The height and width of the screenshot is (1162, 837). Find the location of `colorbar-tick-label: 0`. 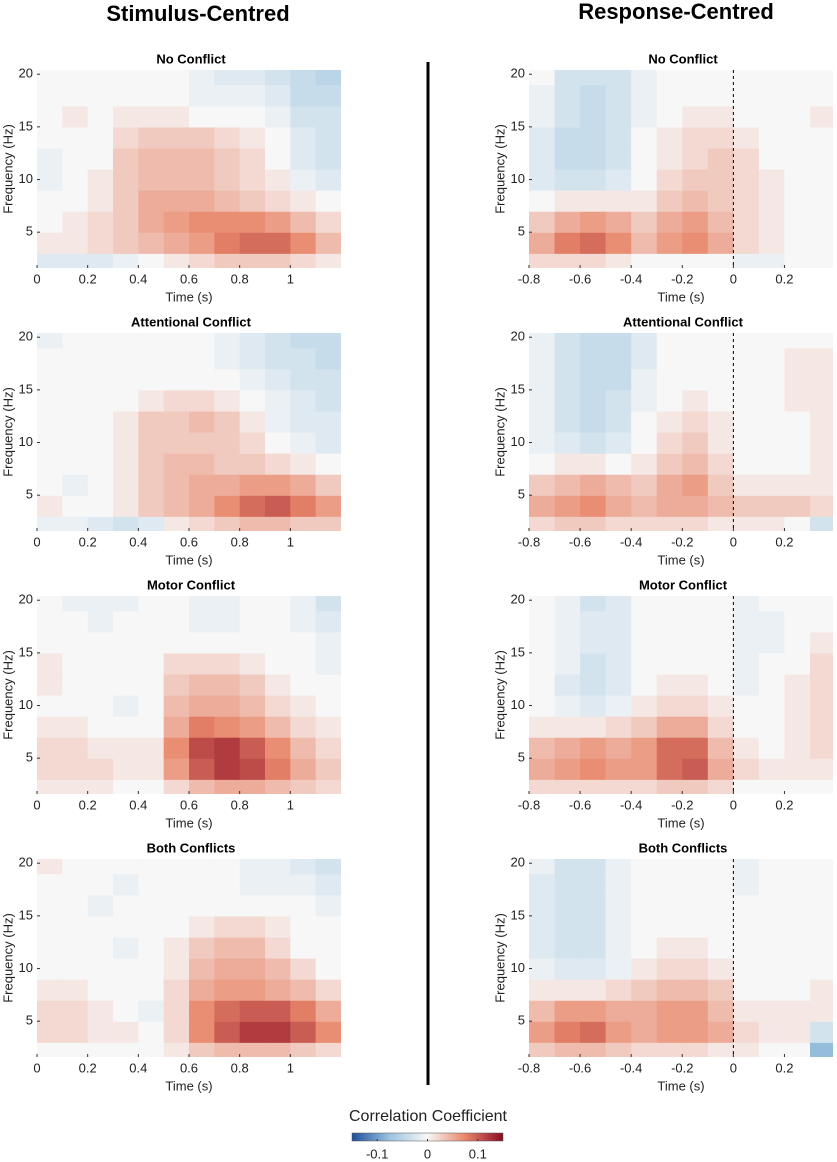

colorbar-tick-label: 0 is located at coordinates (427, 1153).